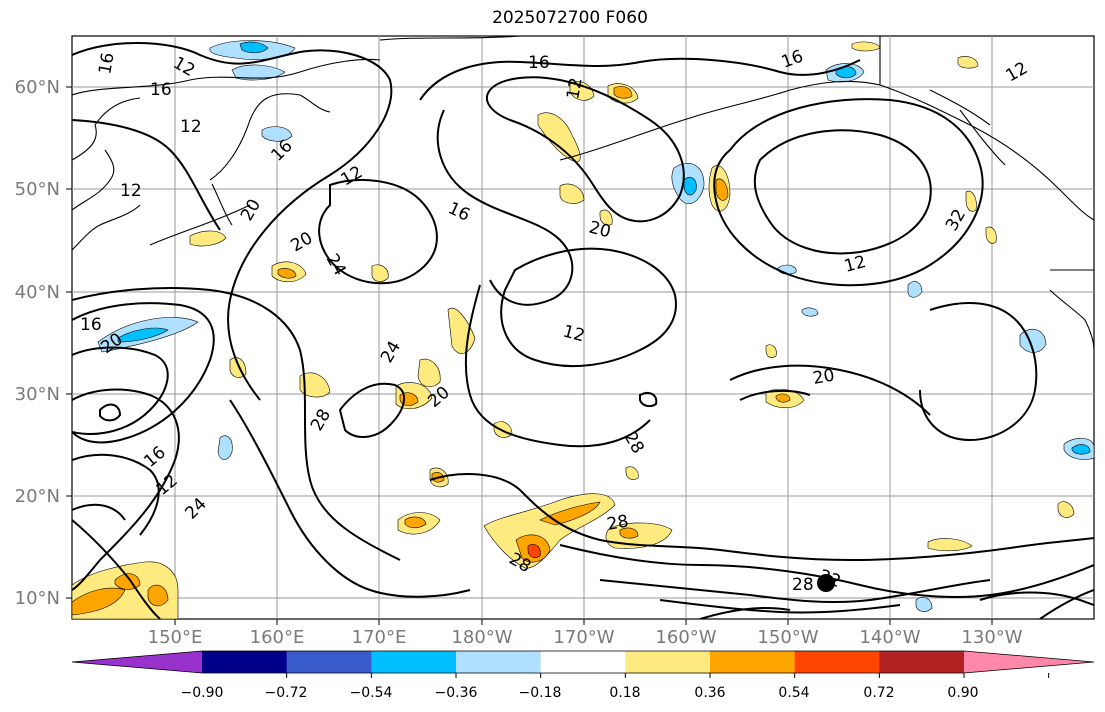 The height and width of the screenshot is (712, 1105). I want to click on lat-label: 20°N, so click(37, 496).